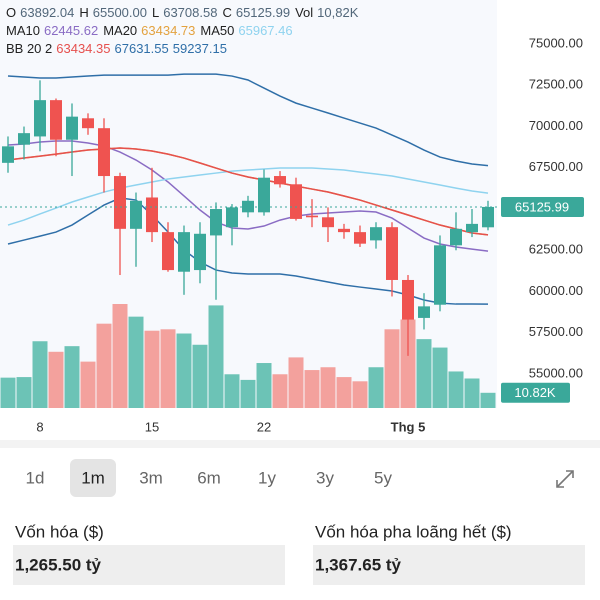 The height and width of the screenshot is (600, 600). I want to click on header-value: 65500.00, so click(120, 12).